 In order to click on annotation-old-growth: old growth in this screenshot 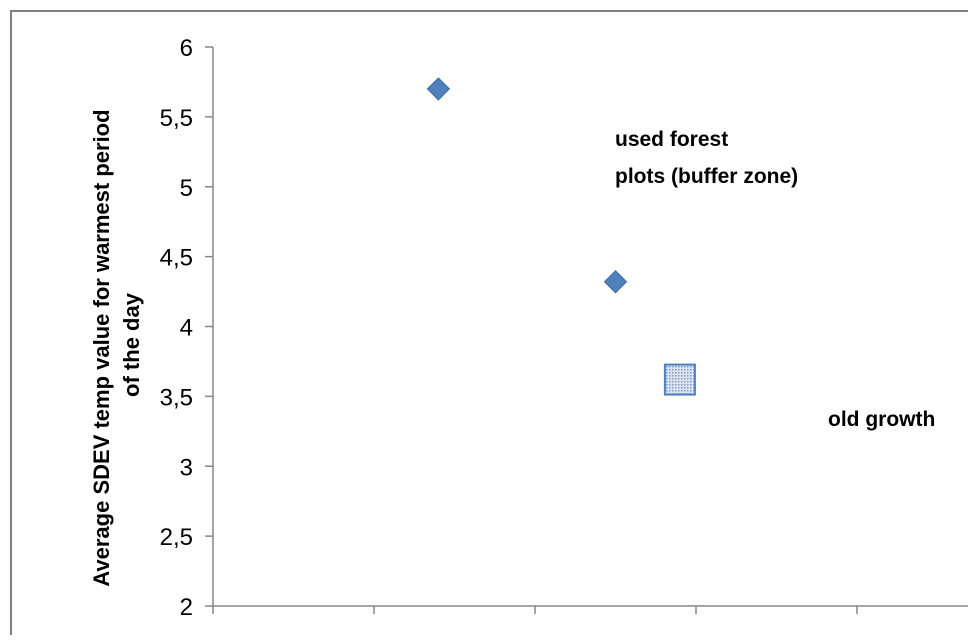, I will do `click(881, 419)`.